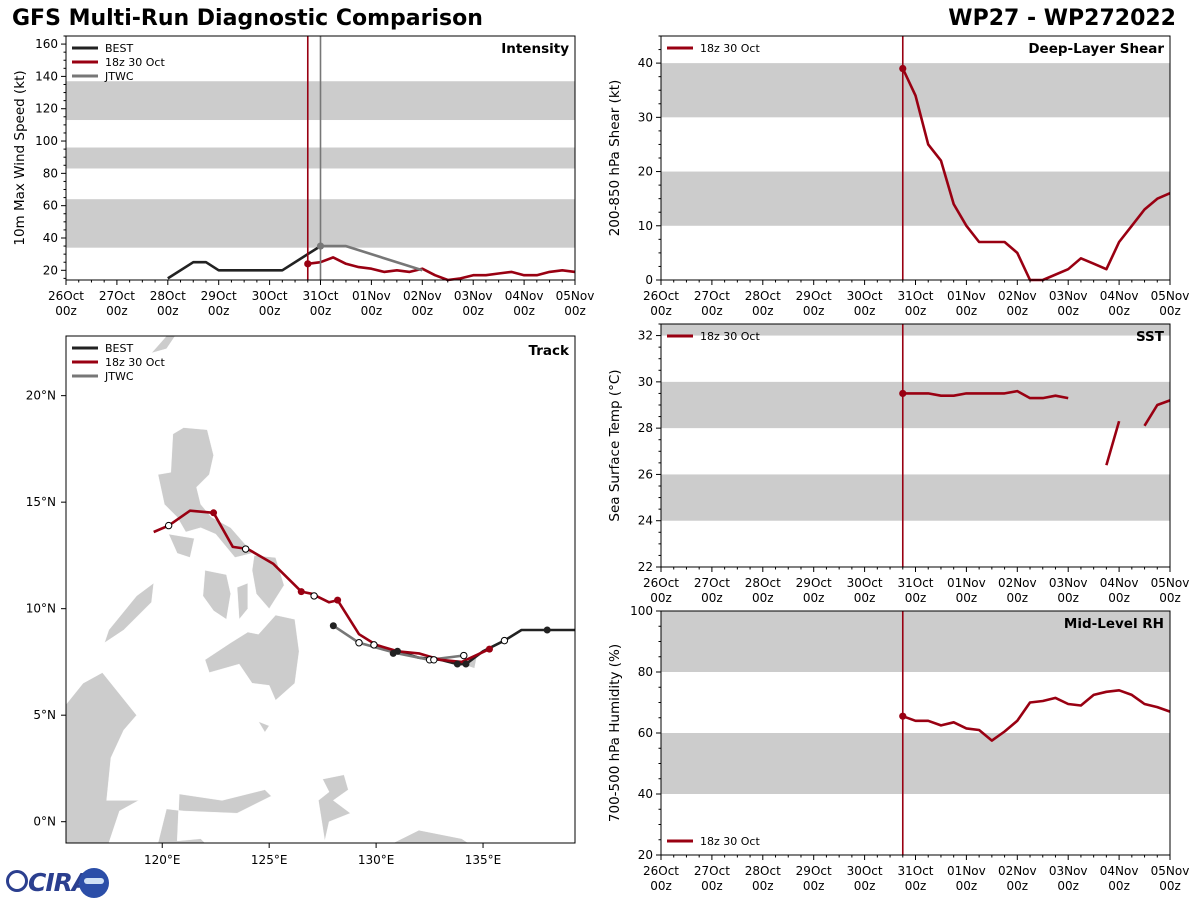 The width and height of the screenshot is (1200, 900). Describe the element at coordinates (41, 396) in the screenshot. I see `lat-tick-label: 20°N` at that location.